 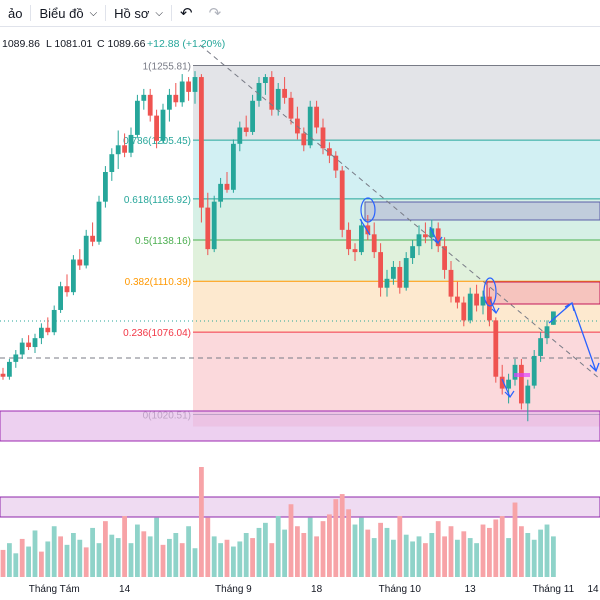 I want to click on toolbar-item-partial: ảo, so click(x=15, y=13).